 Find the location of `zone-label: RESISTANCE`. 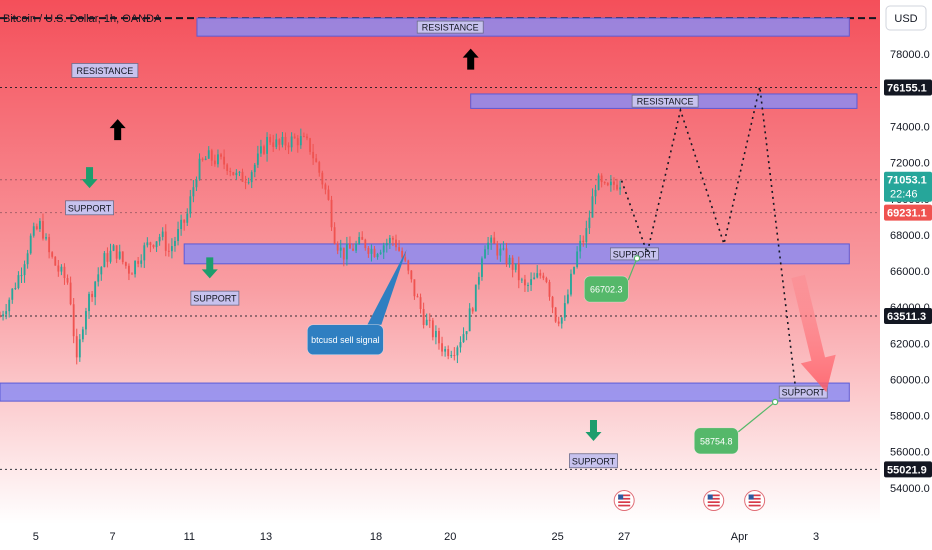

zone-label: RESISTANCE is located at coordinates (450, 28).